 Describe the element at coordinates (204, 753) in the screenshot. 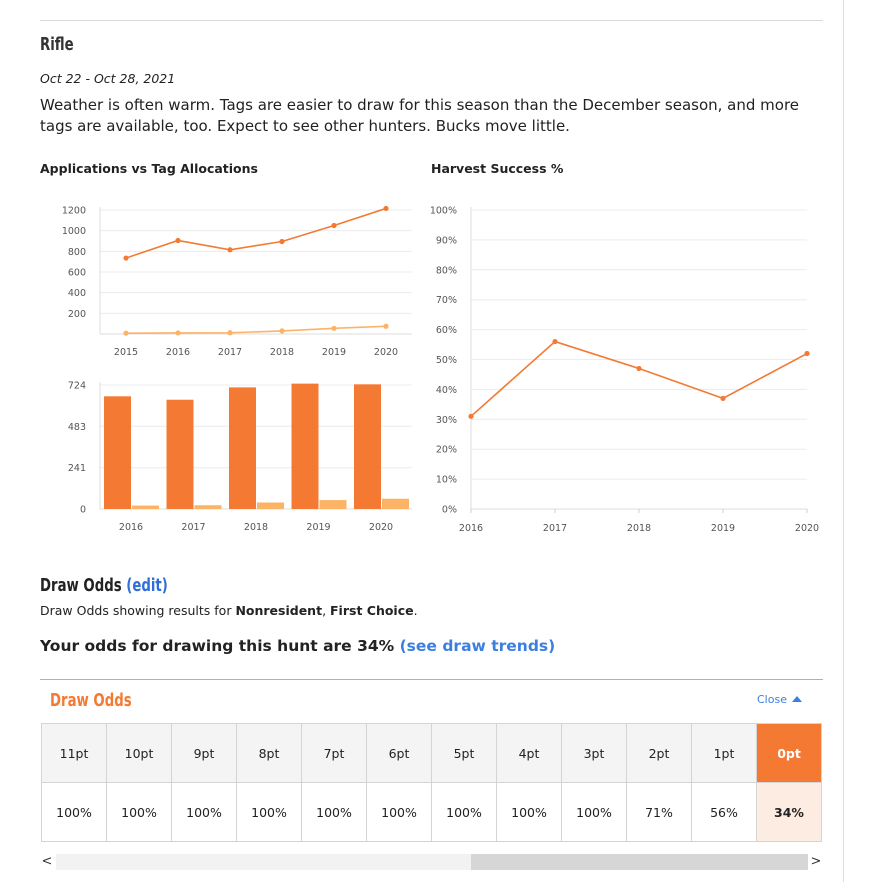

I see `points-cell: 9pt` at that location.